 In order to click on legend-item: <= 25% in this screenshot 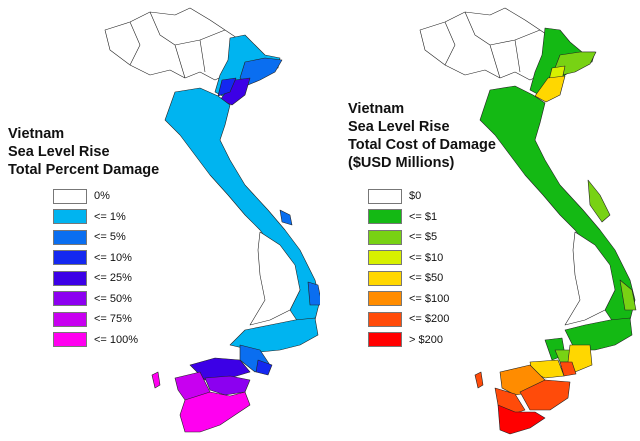, I will do `click(95, 278)`.